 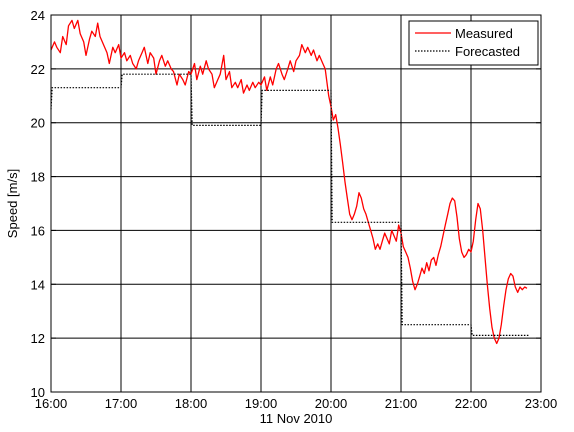 I want to click on x-tick-label: 22:00, so click(x=471, y=403).